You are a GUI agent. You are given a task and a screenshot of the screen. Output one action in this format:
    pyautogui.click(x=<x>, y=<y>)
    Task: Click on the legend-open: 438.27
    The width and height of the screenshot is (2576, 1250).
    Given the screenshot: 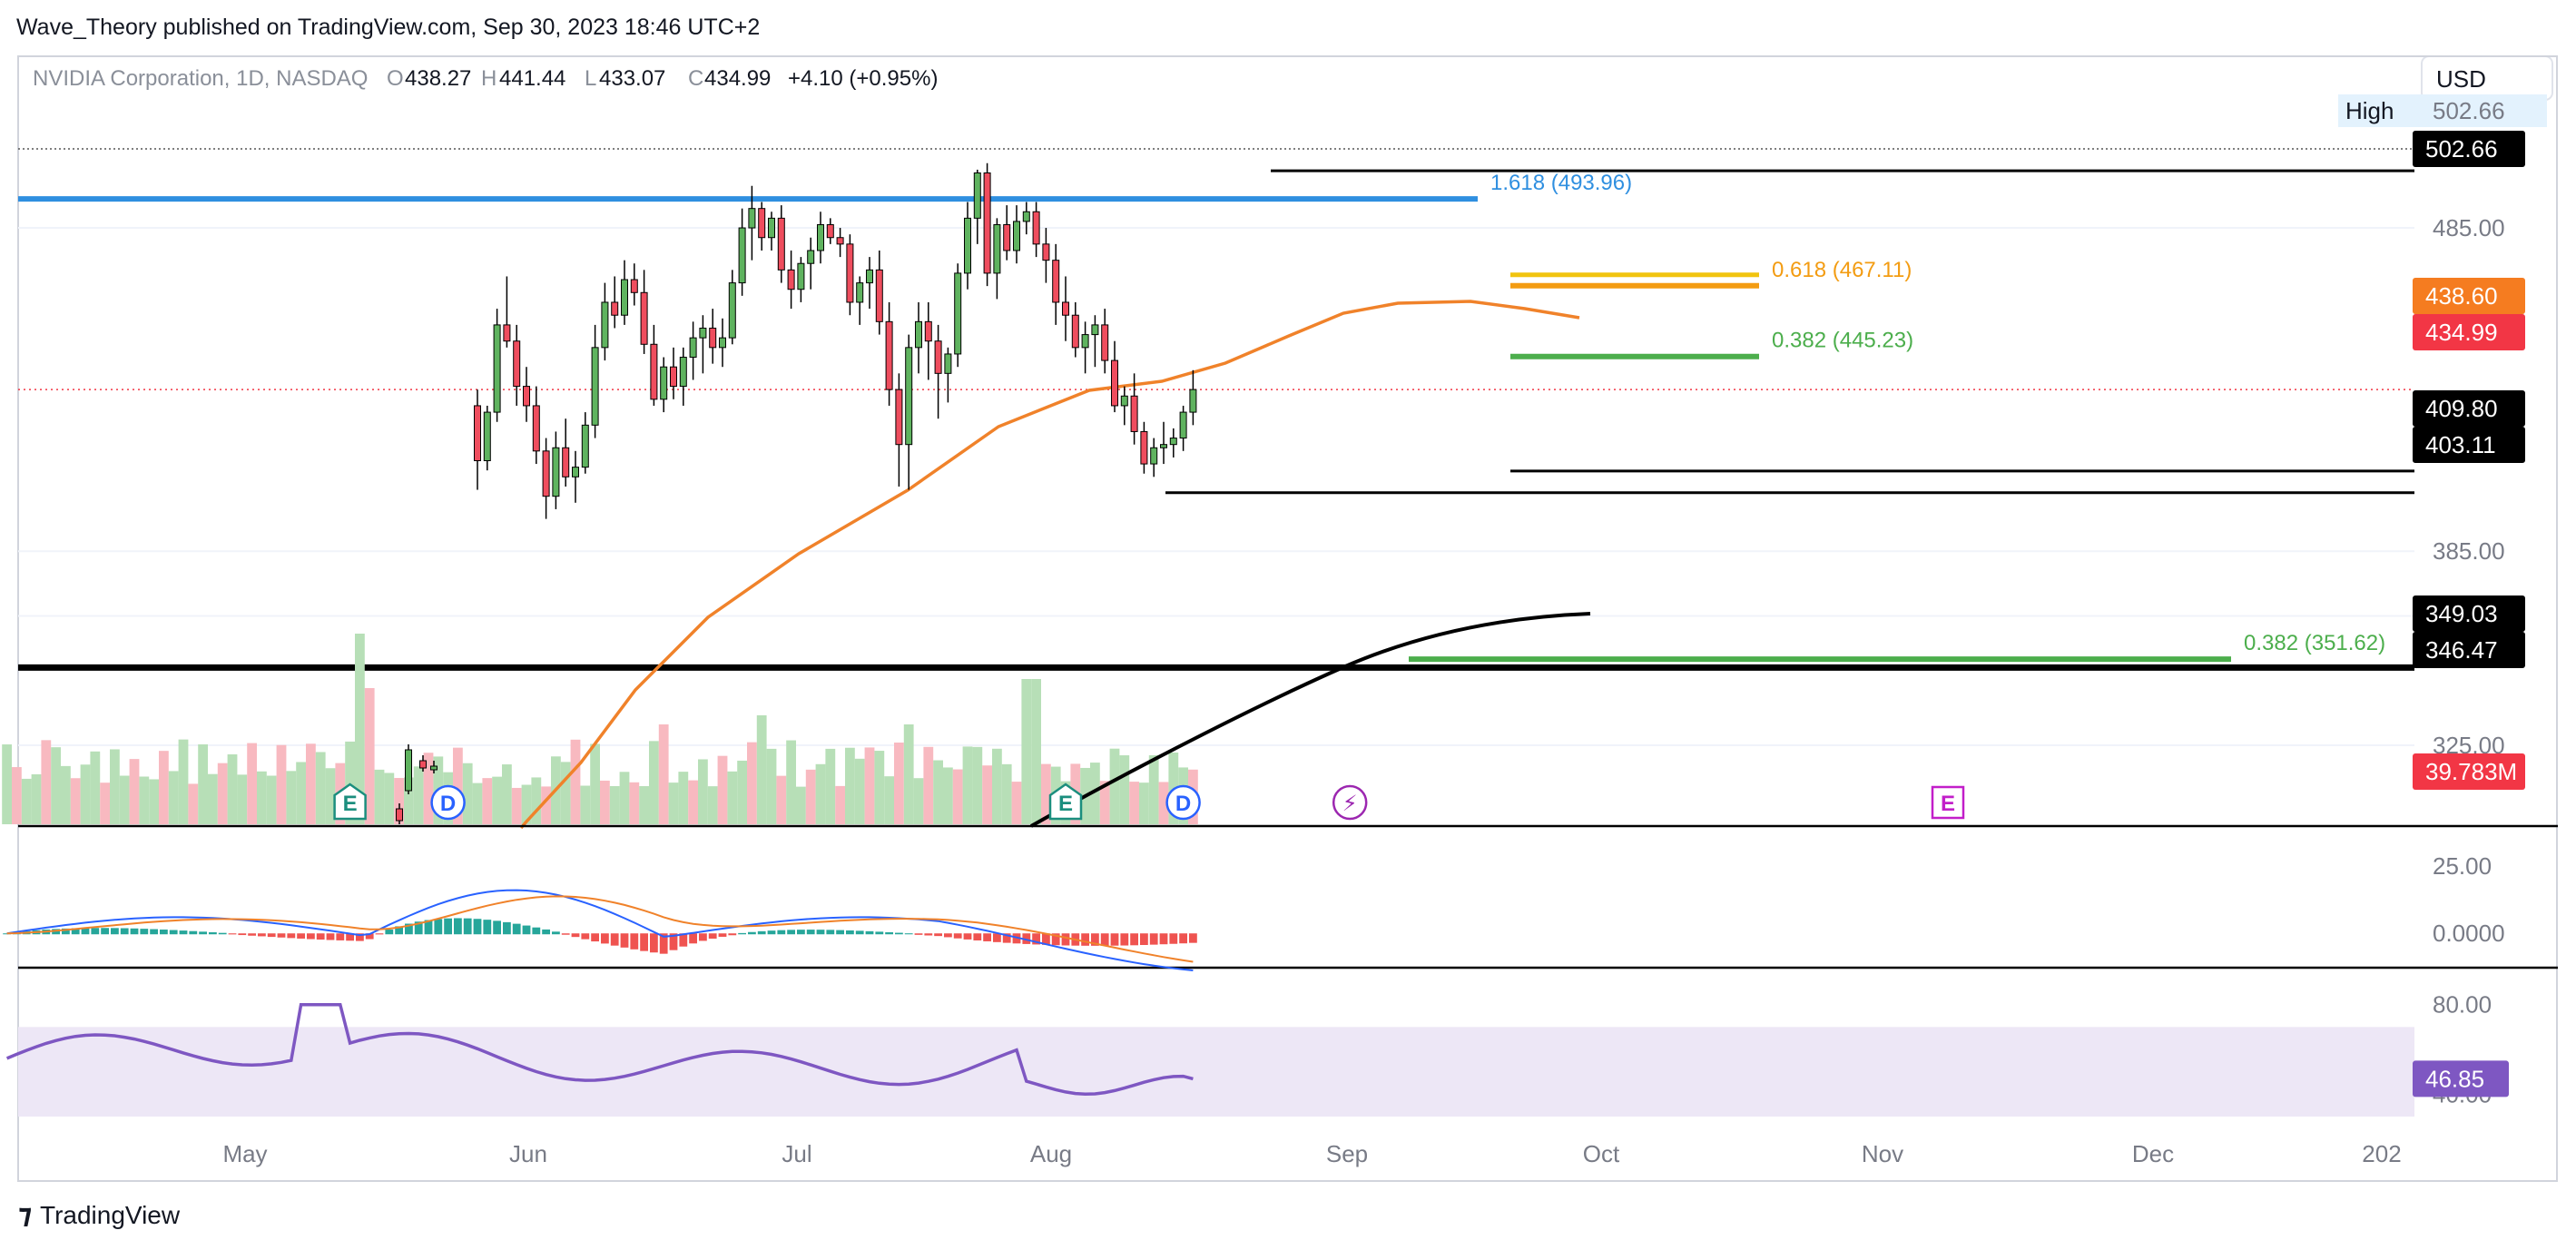 What is the action you would take?
    pyautogui.click(x=438, y=78)
    